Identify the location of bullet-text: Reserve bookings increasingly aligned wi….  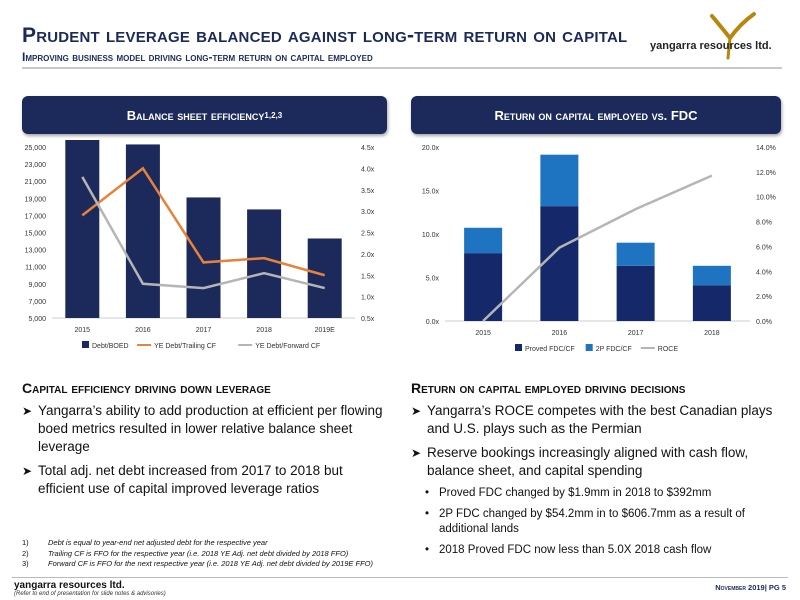
(588, 461).